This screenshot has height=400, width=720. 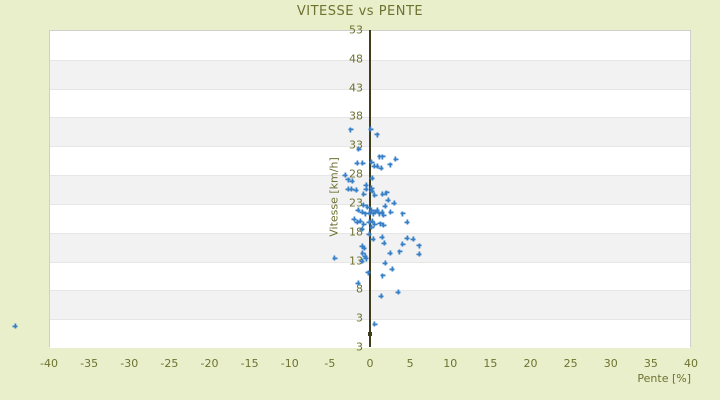 What do you see at coordinates (15, 326) in the screenshot?
I see `outlier-data-point` at bounding box center [15, 326].